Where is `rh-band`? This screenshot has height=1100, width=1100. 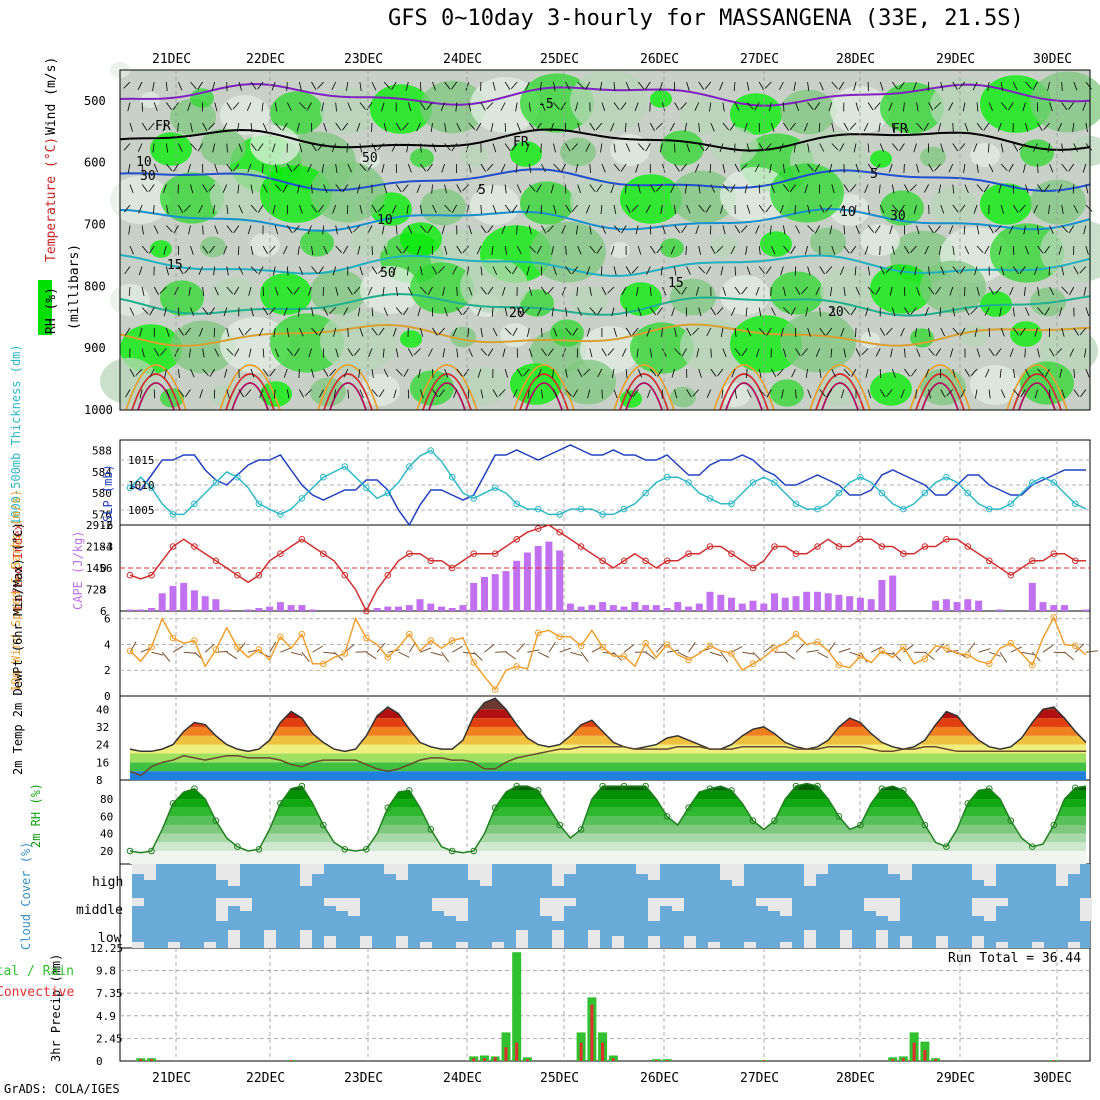
rh-band is located at coordinates (608, 857).